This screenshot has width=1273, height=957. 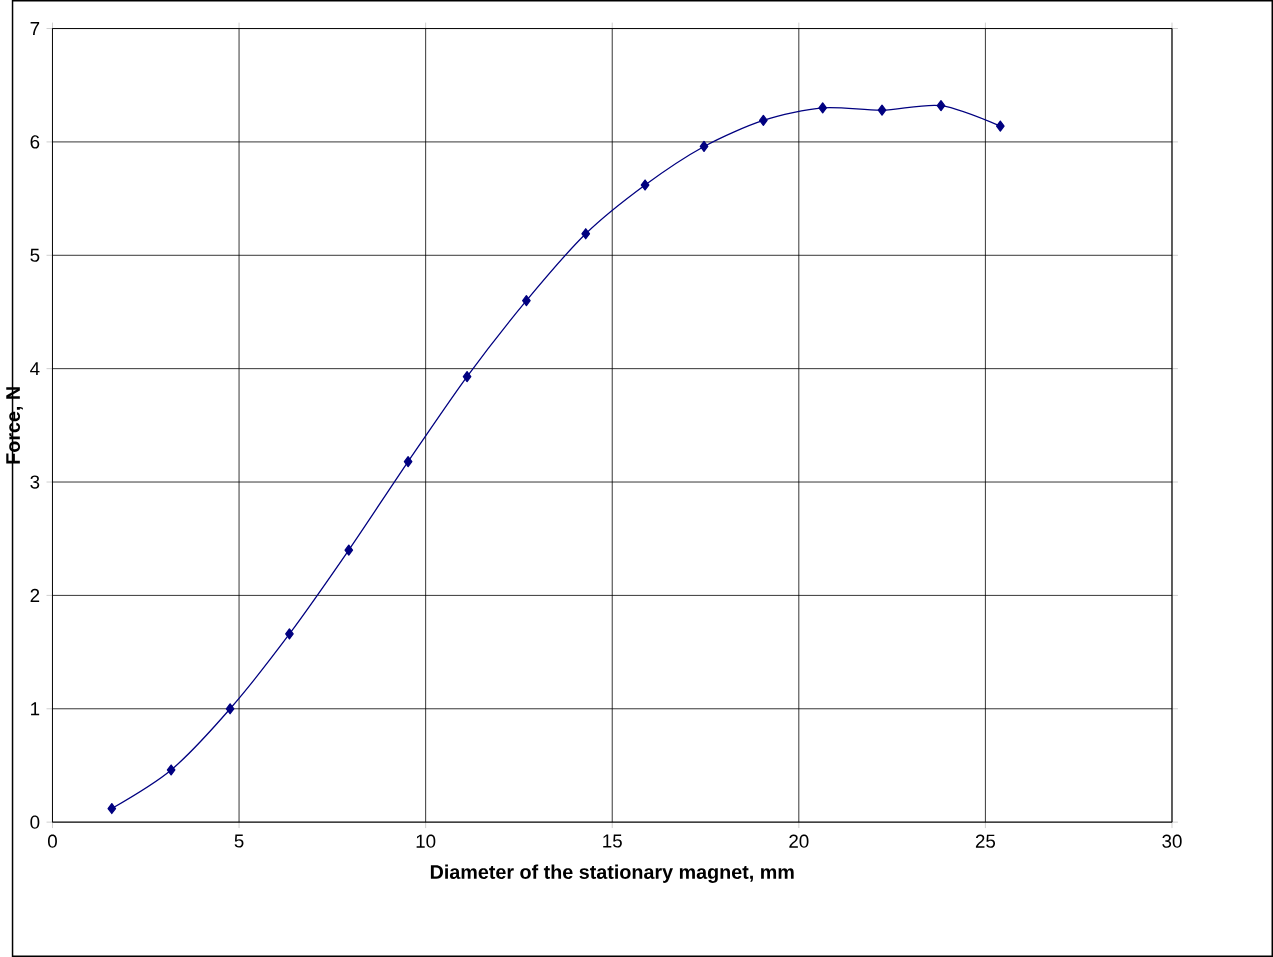 I want to click on x-tick-label: 15, so click(x=612, y=841).